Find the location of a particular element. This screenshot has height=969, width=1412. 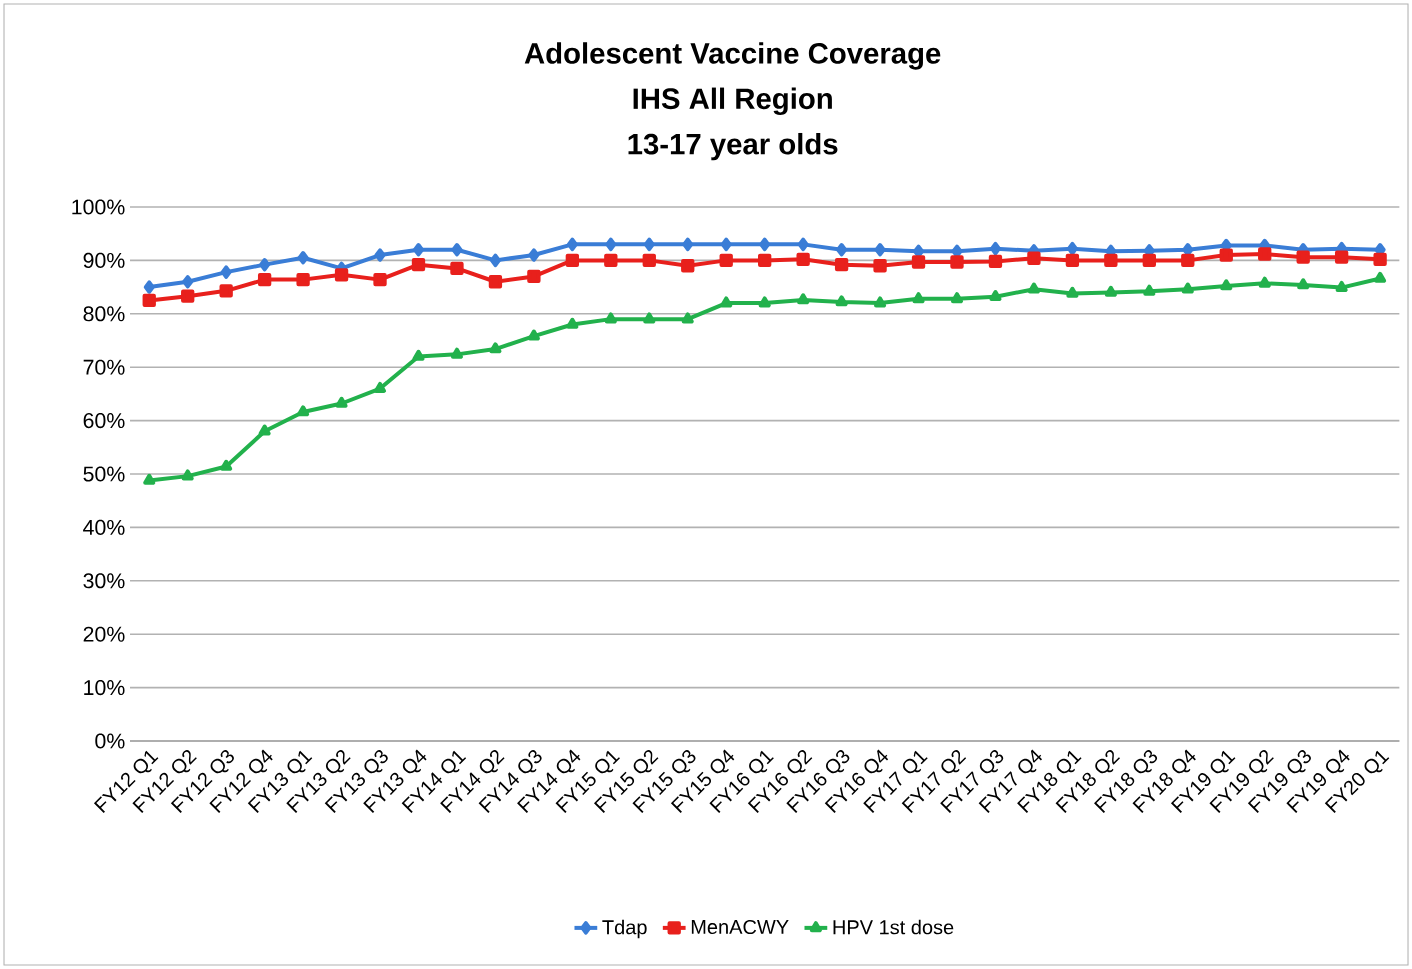

y-tick-label: 80% is located at coordinates (104, 314).